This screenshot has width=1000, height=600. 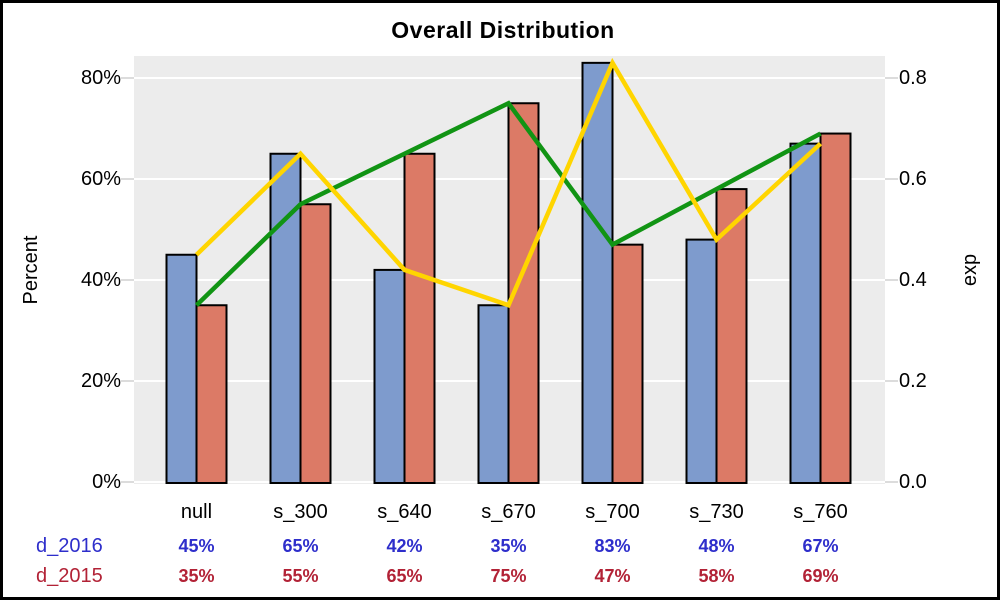 What do you see at coordinates (508, 546) in the screenshot?
I see `table-value-d_2016-s_670: 35%` at bounding box center [508, 546].